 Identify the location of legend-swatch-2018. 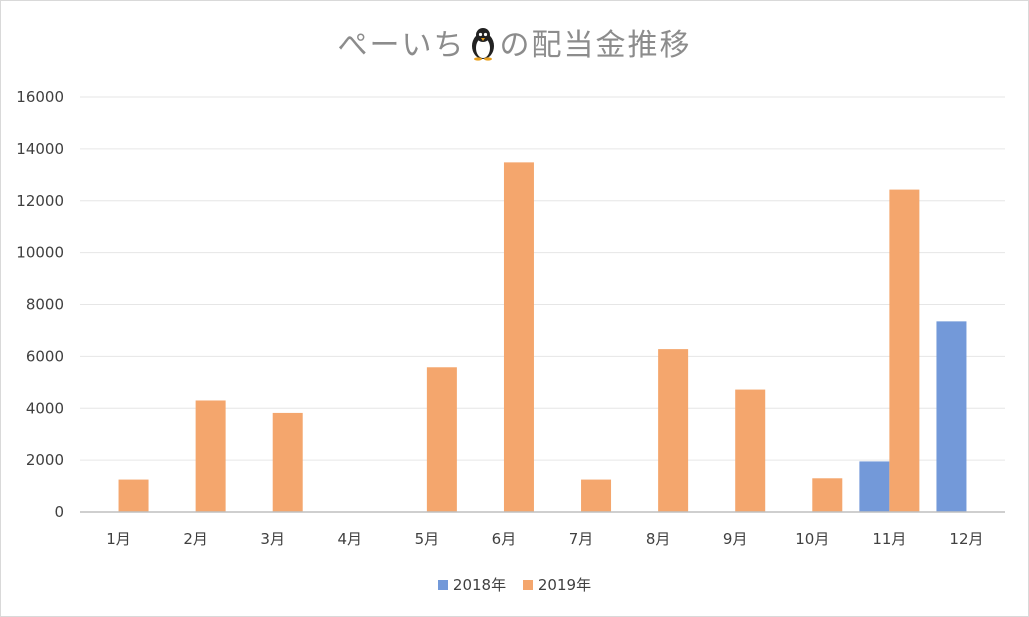
(442, 585).